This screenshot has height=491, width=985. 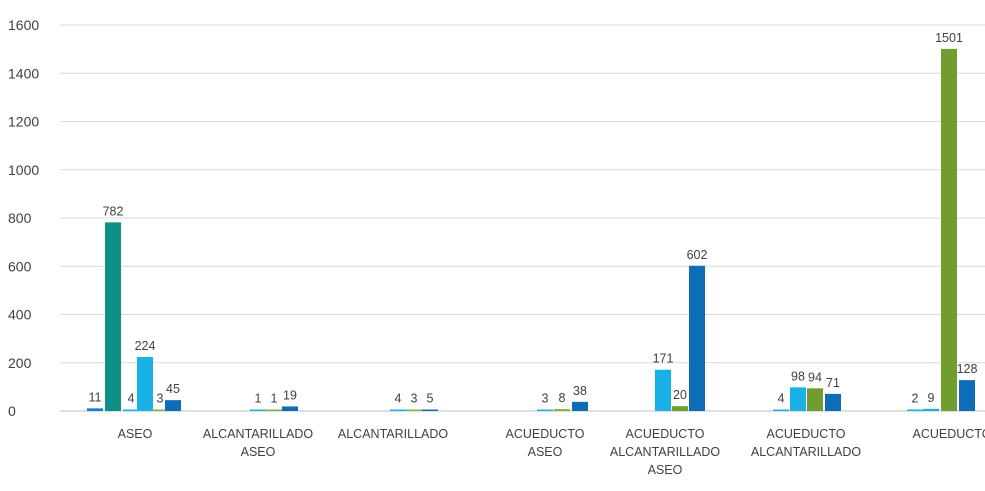 I want to click on x-category-label: ACUEDUCTO ASEO, so click(x=545, y=443).